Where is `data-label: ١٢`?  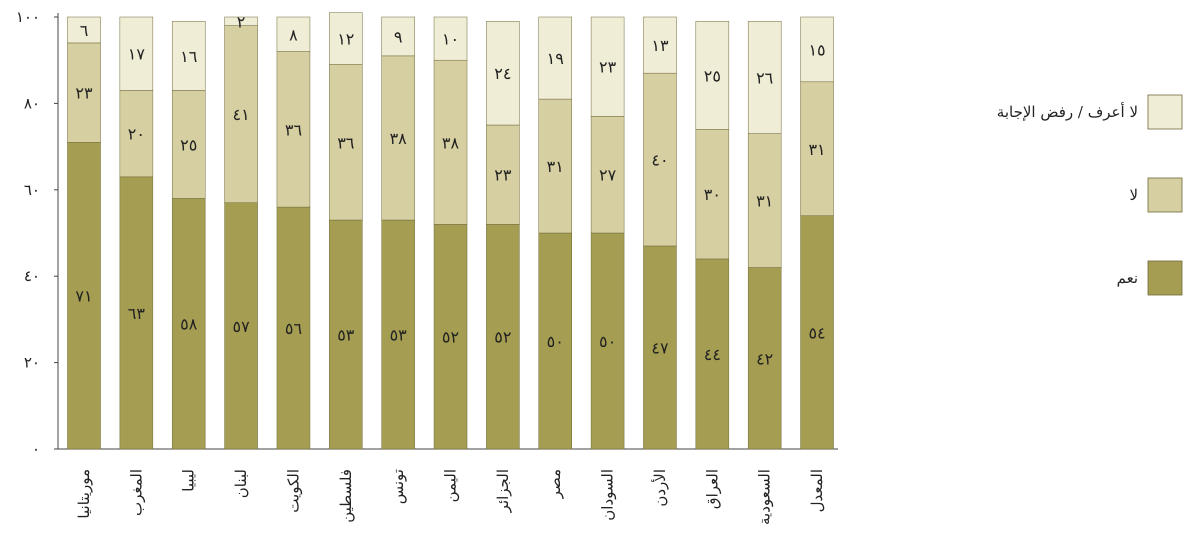 data-label: ١٢ is located at coordinates (345, 39).